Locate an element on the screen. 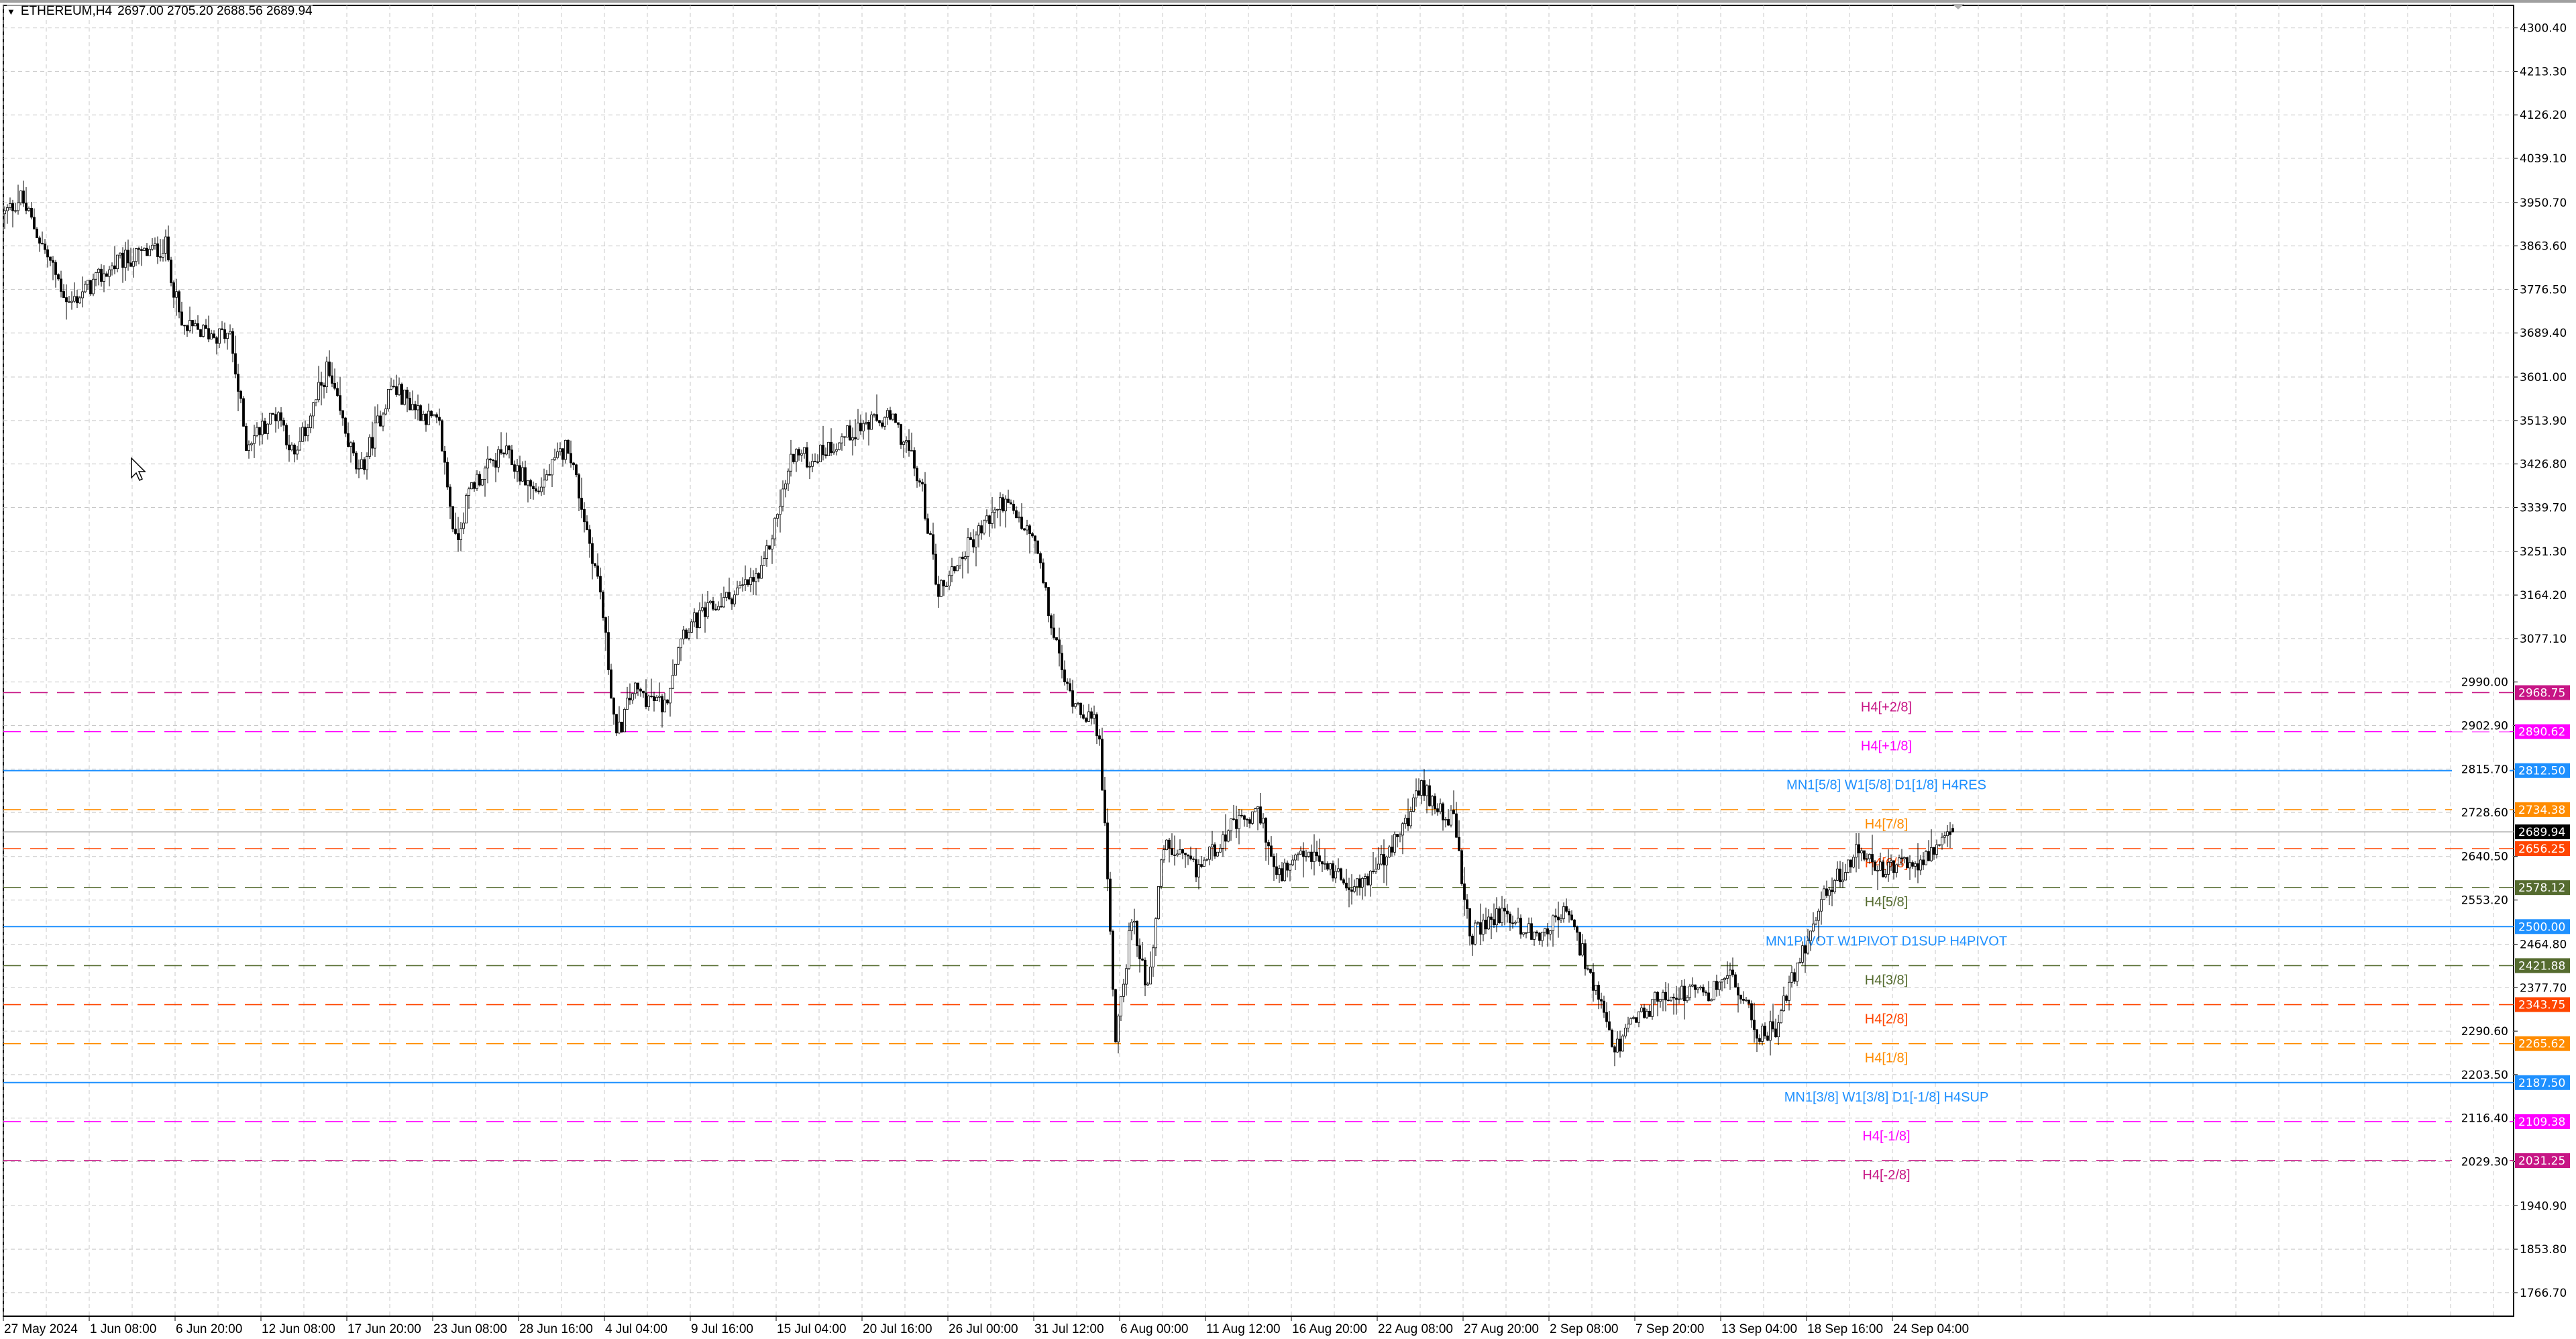 The width and height of the screenshot is (2576, 1339). price-tick-label: 4213.30 is located at coordinates (2543, 71).